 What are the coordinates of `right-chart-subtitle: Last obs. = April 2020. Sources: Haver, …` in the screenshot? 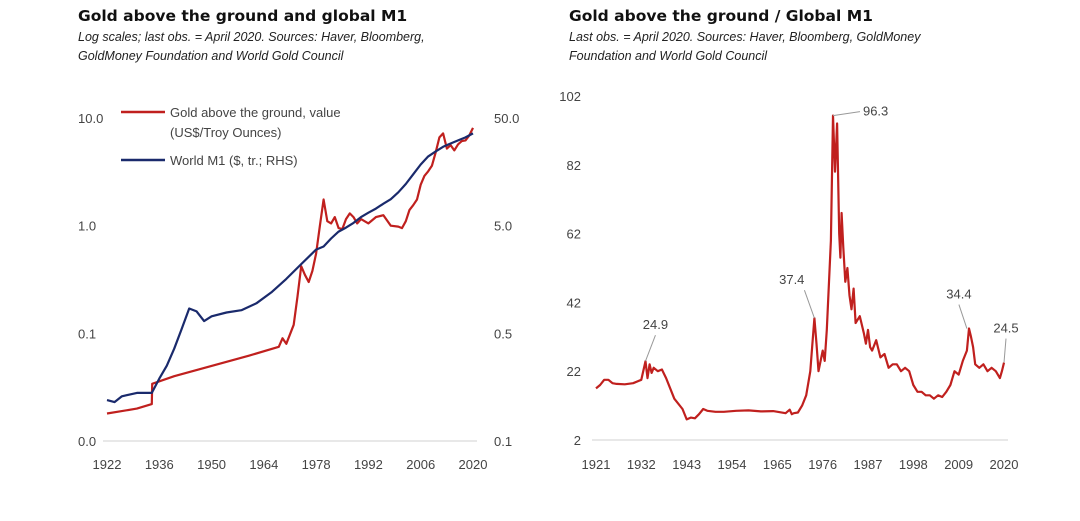 It's located at (744, 47).